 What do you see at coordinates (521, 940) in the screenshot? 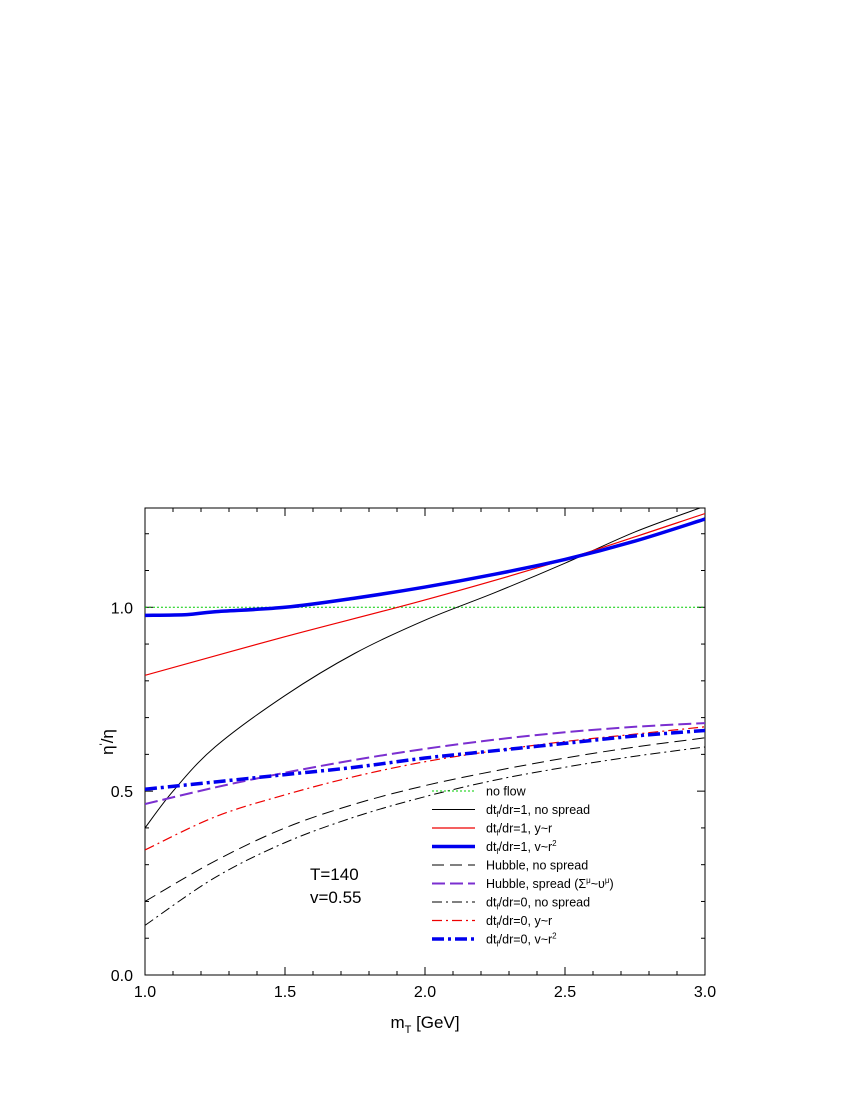
I see `legend-label-8: dtf/dr=0, v~r2` at bounding box center [521, 940].